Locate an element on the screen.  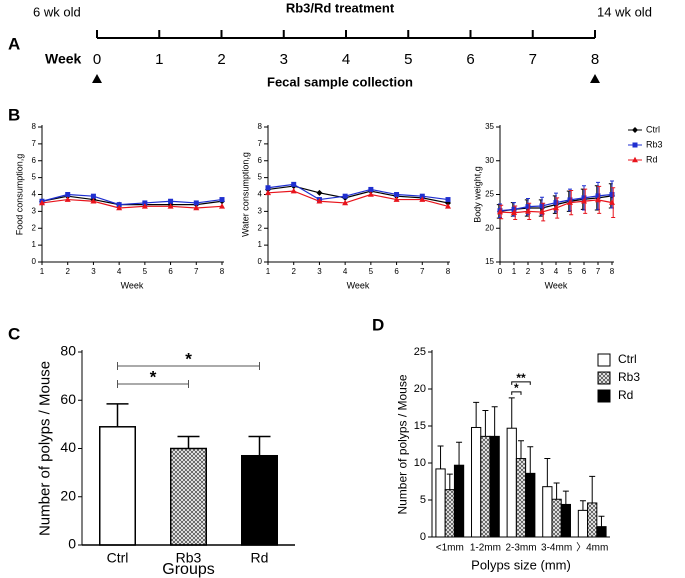
legend-label: Rb3 is located at coordinates (629, 377).